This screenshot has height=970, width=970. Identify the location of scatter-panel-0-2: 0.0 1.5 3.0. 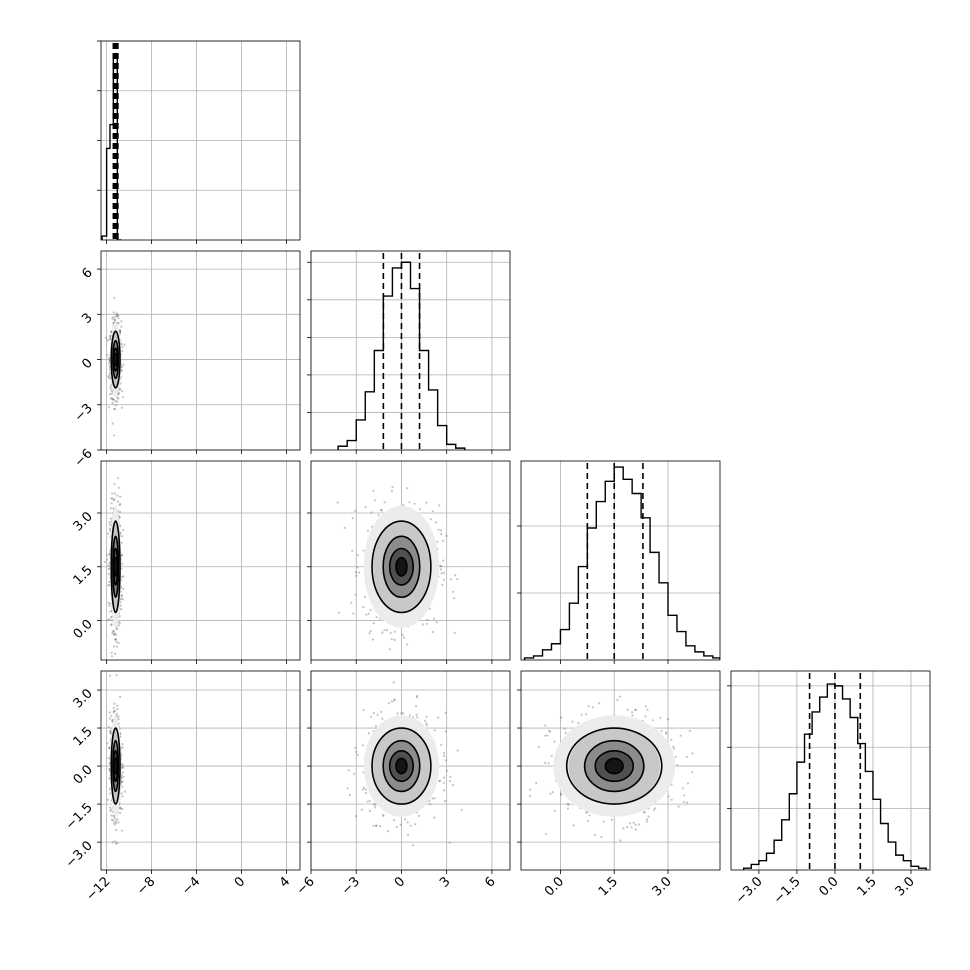
(186, 562).